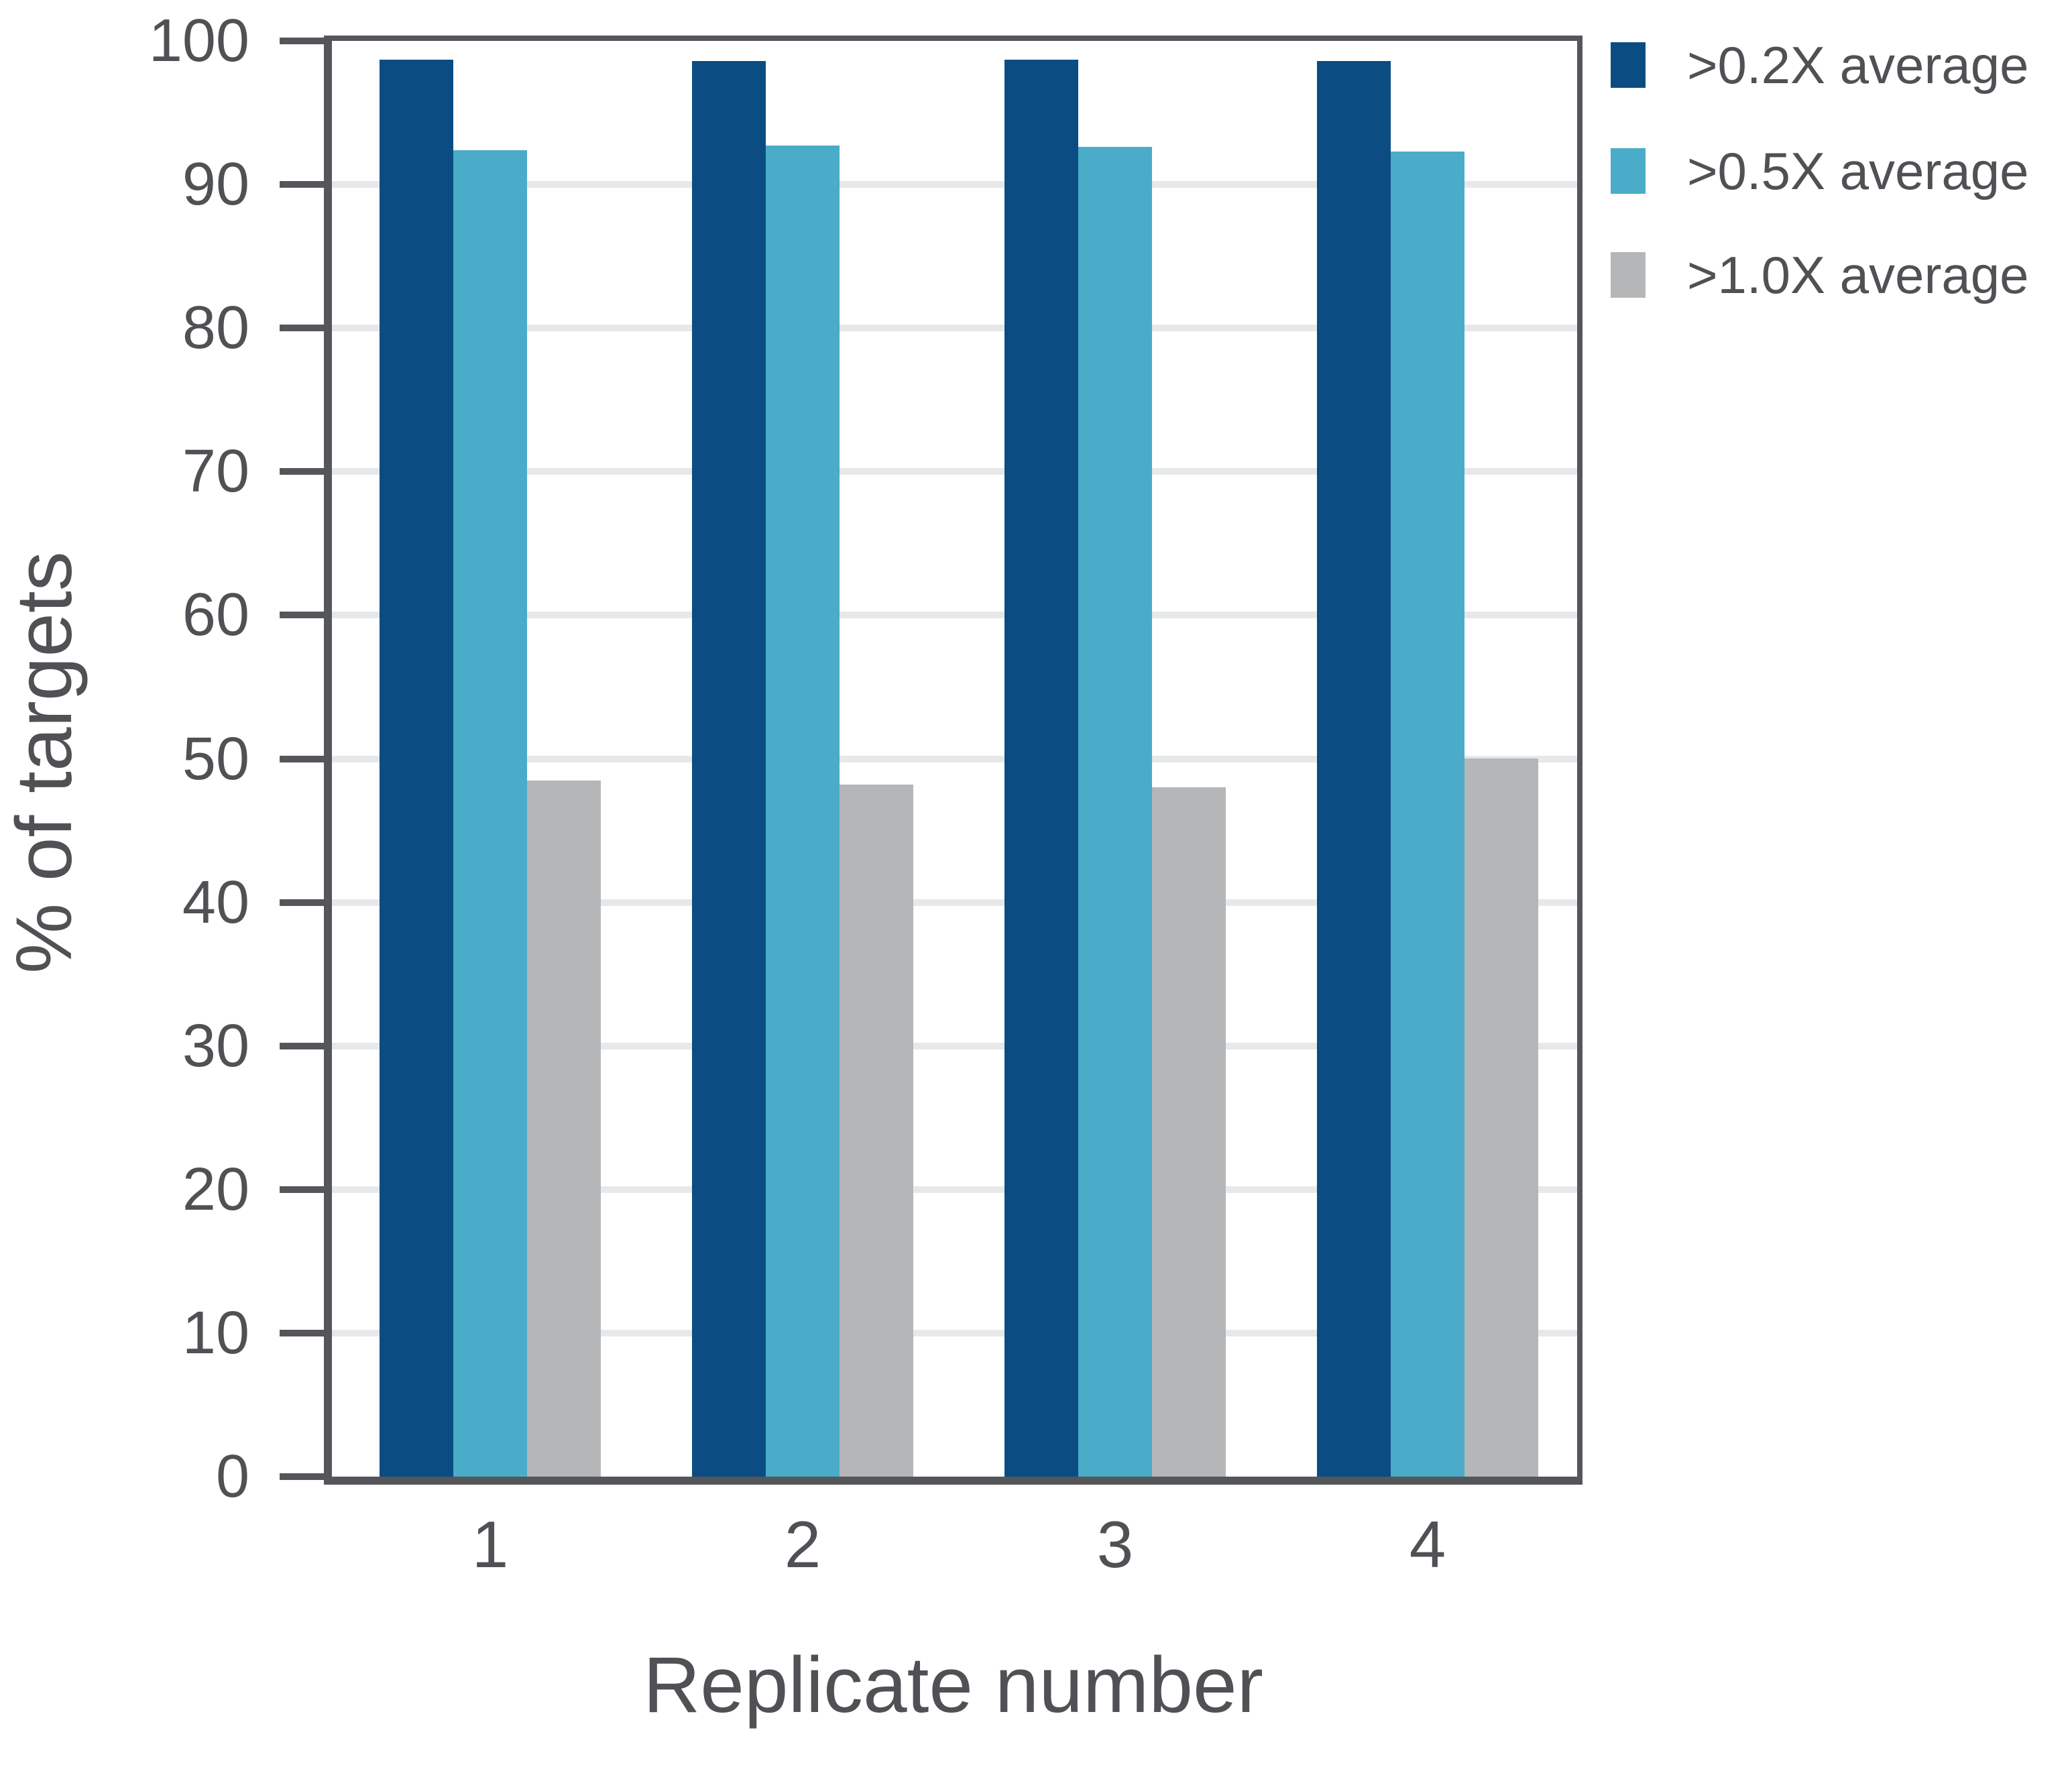 The image size is (2072, 1769). What do you see at coordinates (803, 1544) in the screenshot?
I see `x-tick-label-2: 2` at bounding box center [803, 1544].